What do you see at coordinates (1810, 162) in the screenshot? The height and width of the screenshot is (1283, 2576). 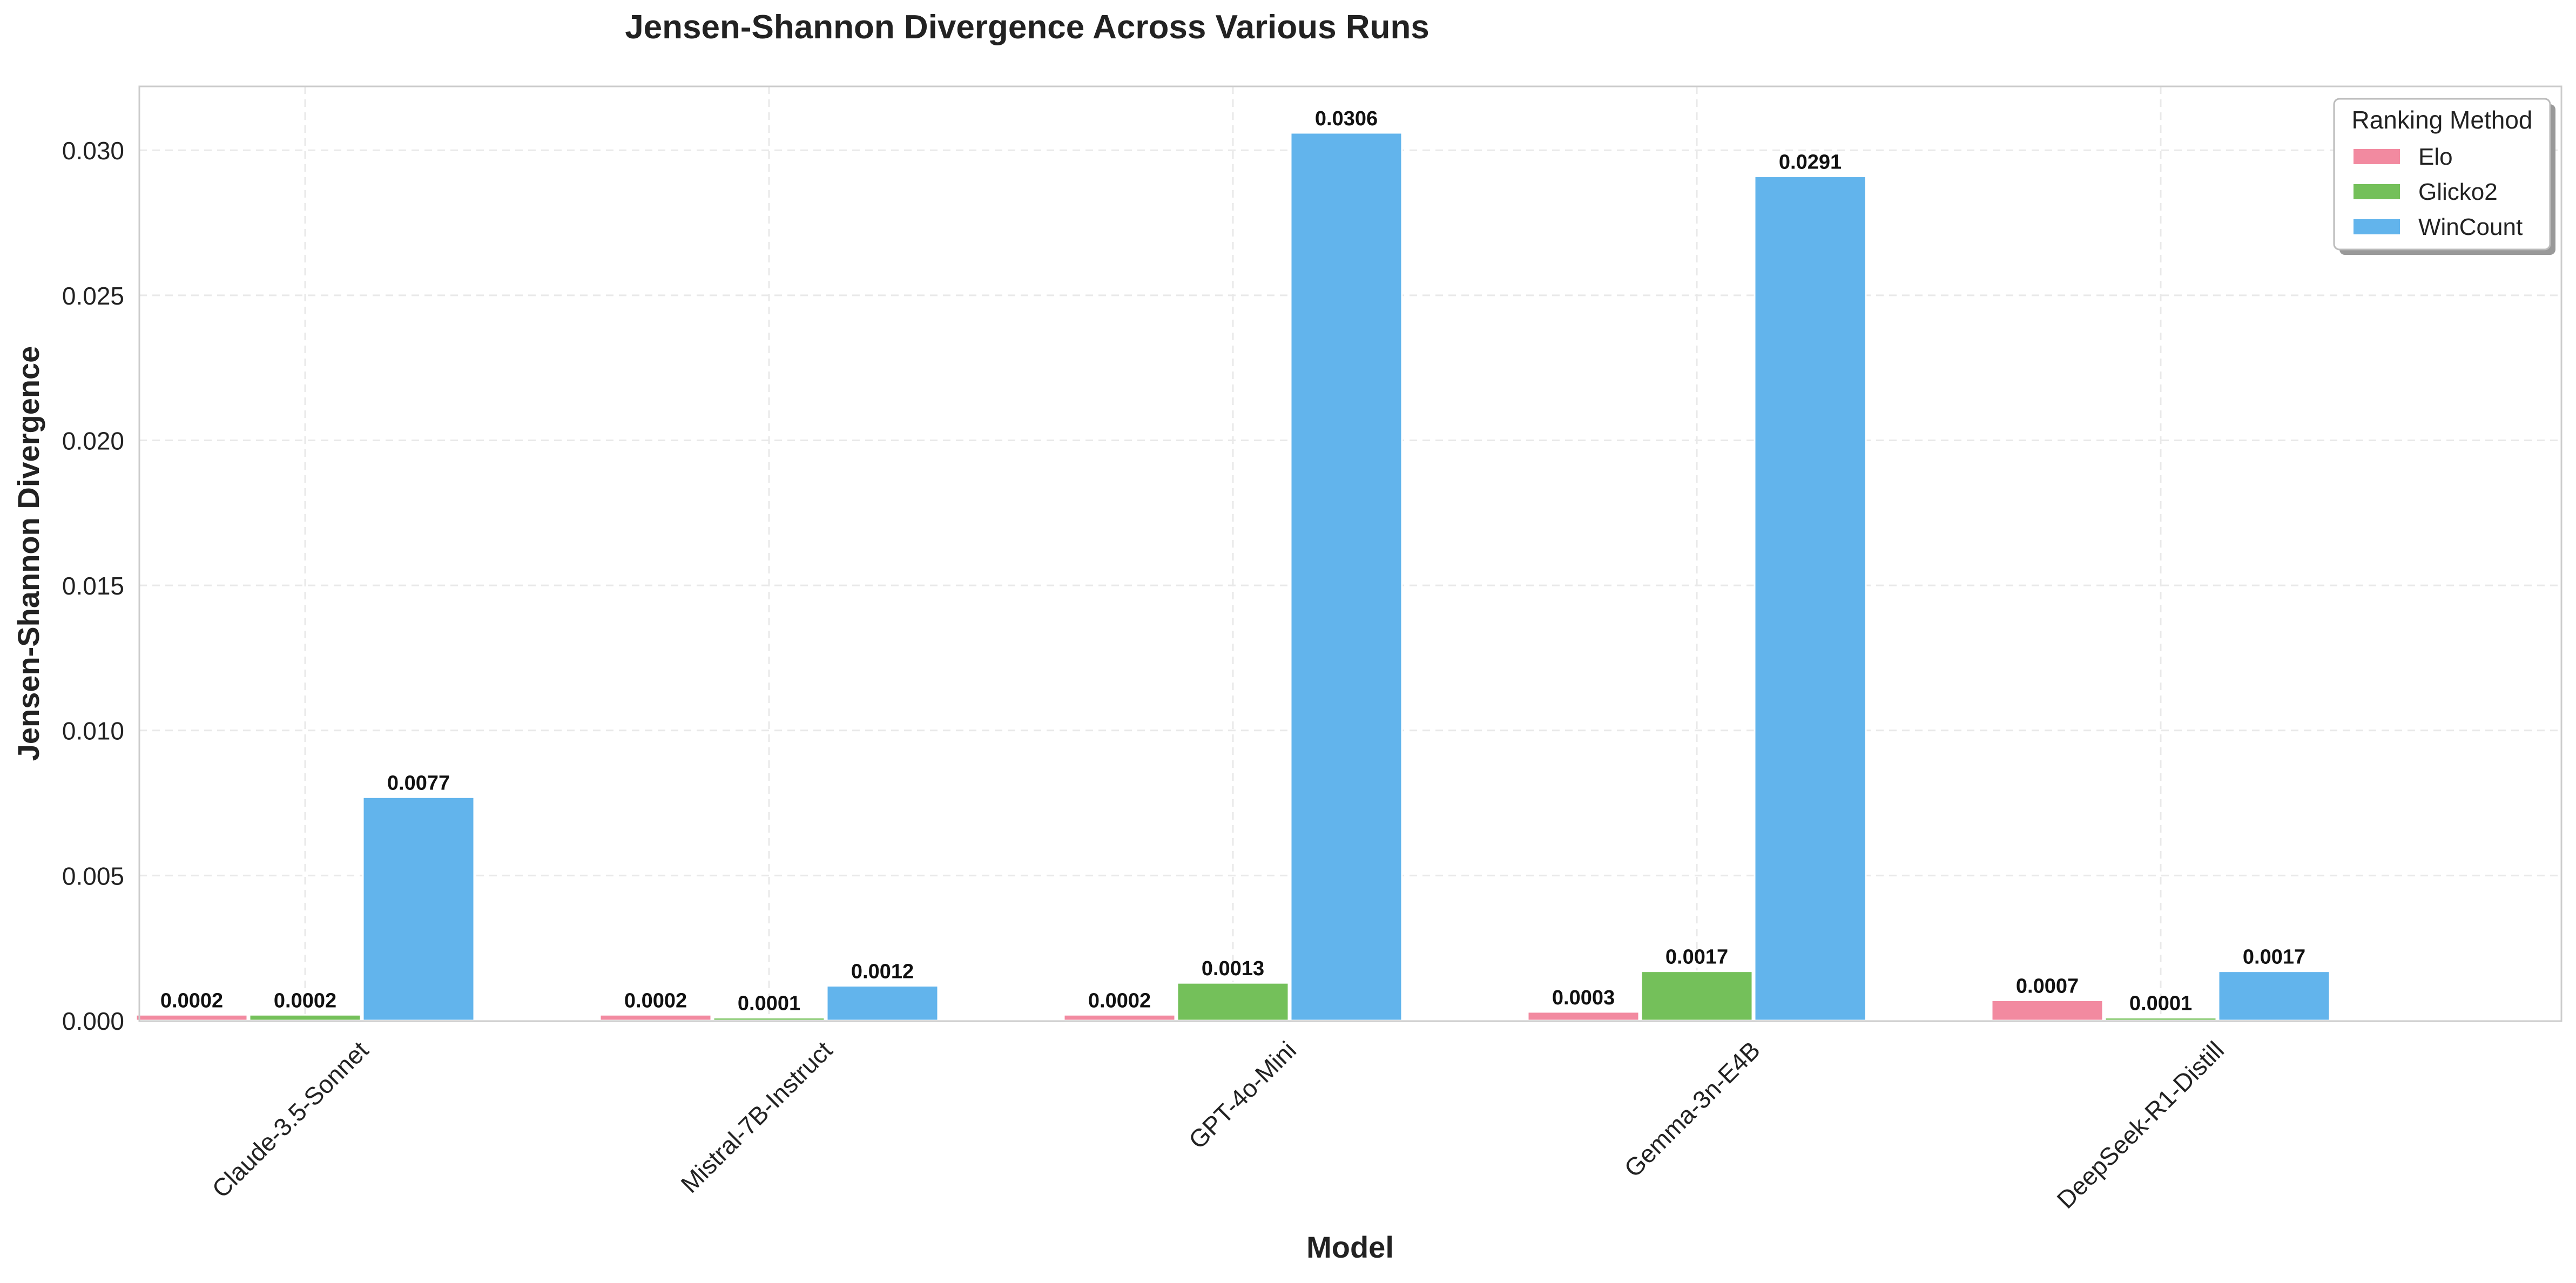 I see `bar-value-label: 0.0291` at bounding box center [1810, 162].